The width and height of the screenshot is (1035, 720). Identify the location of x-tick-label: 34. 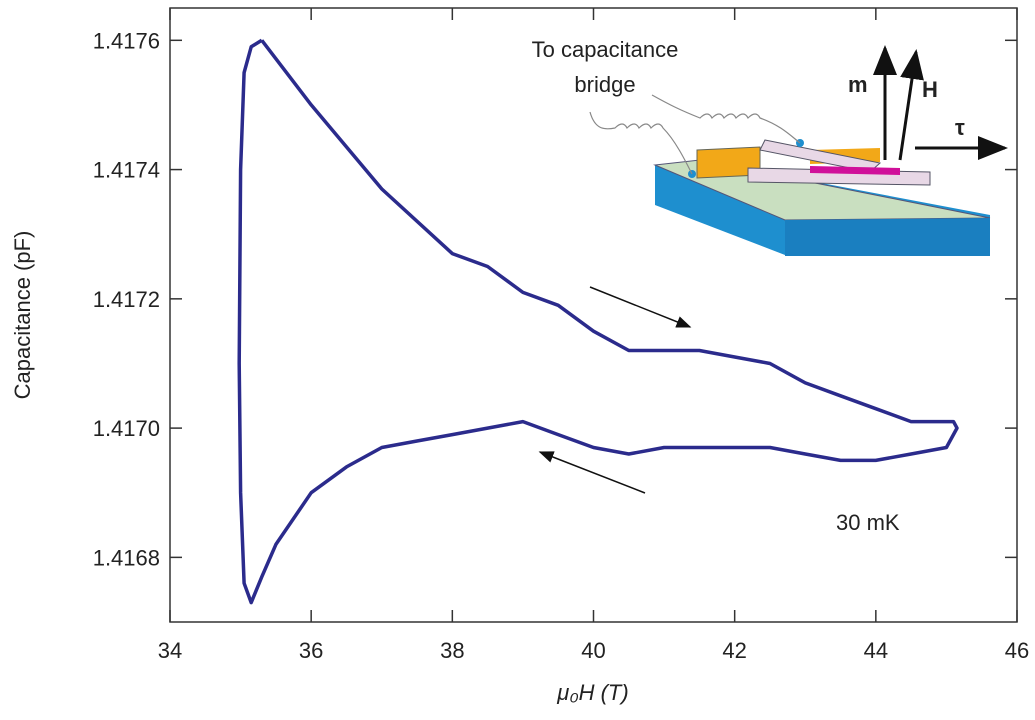
(170, 650).